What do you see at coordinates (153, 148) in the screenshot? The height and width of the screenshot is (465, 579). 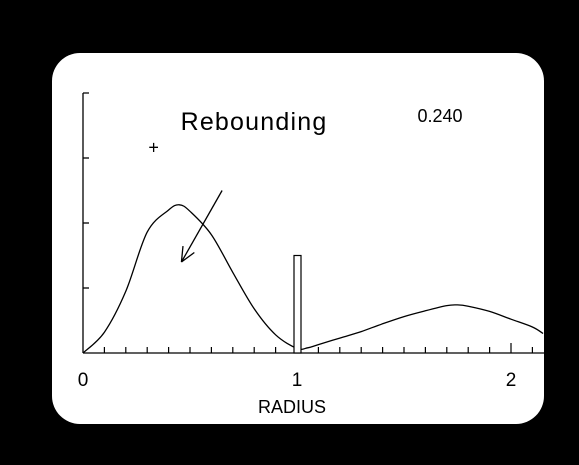 I see `cross-marker: +` at bounding box center [153, 148].